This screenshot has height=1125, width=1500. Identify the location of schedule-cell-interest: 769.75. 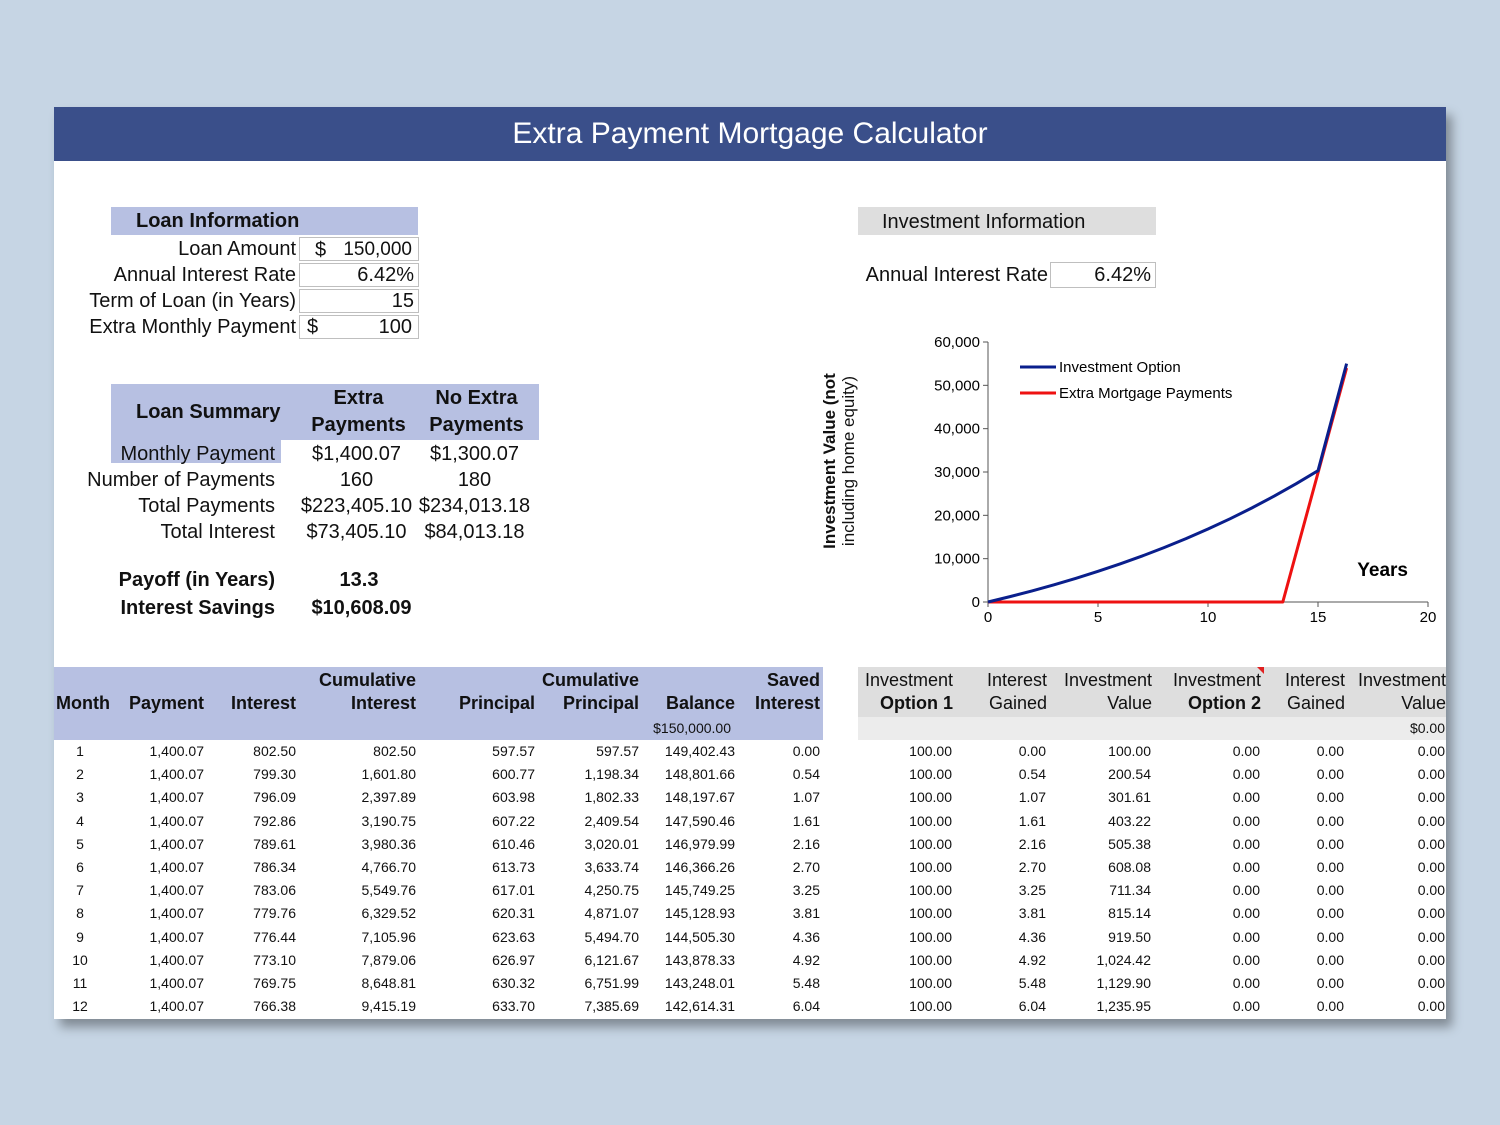
(274, 983).